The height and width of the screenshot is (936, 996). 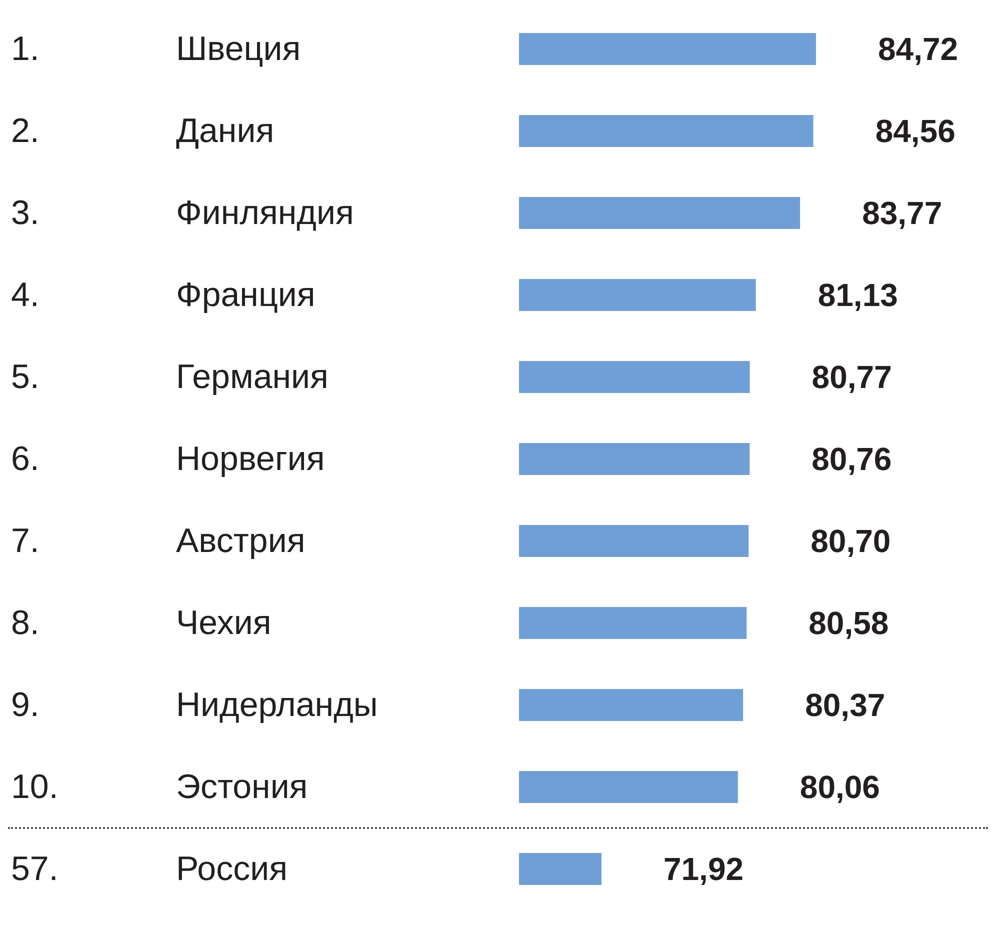 I want to click on category-label: 57. Россия, so click(x=149, y=869).